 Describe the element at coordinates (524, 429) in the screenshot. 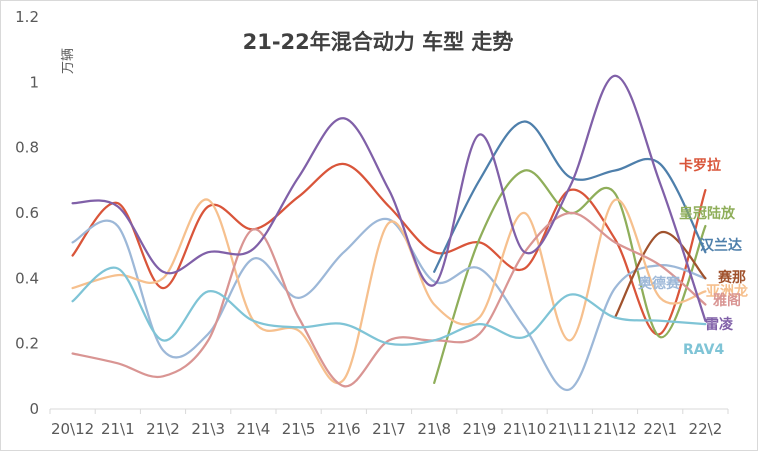

I see `x-tick-label: 21\10` at that location.